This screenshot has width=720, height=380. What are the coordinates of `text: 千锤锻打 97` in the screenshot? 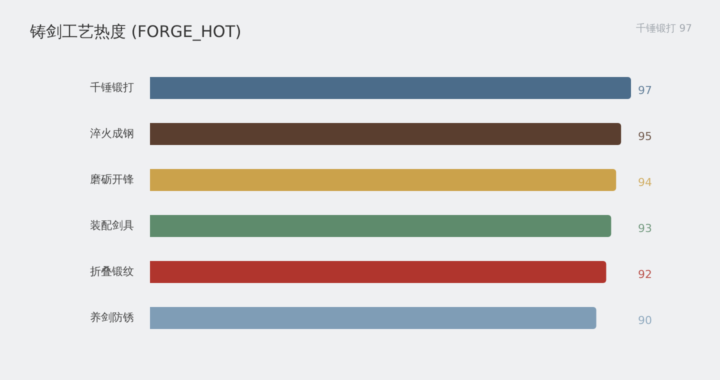 It's located at (664, 28).